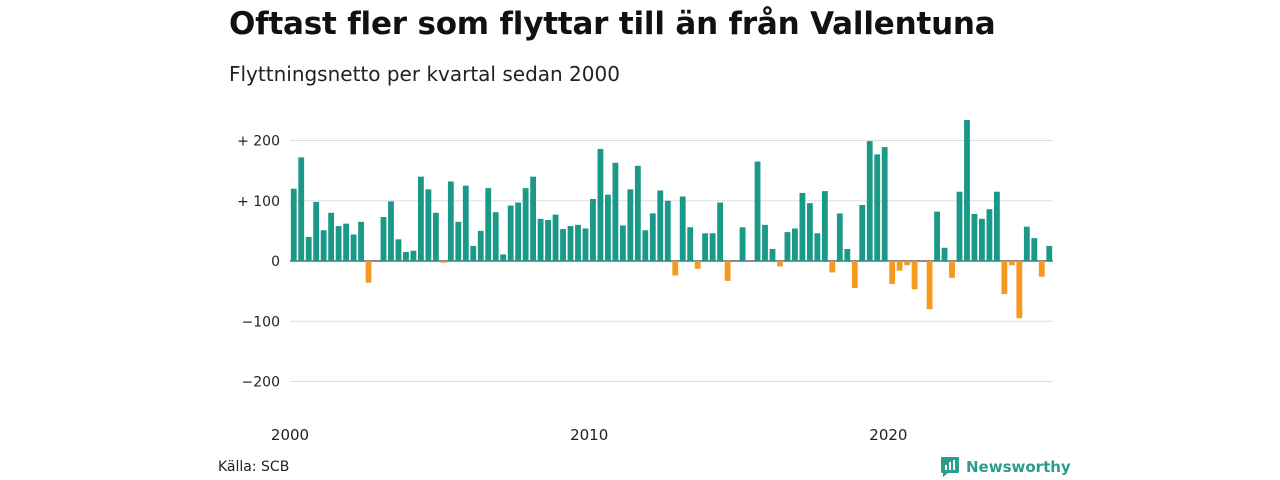  What do you see at coordinates (290, 435) in the screenshot?
I see `x-tick-label: 2000` at bounding box center [290, 435].